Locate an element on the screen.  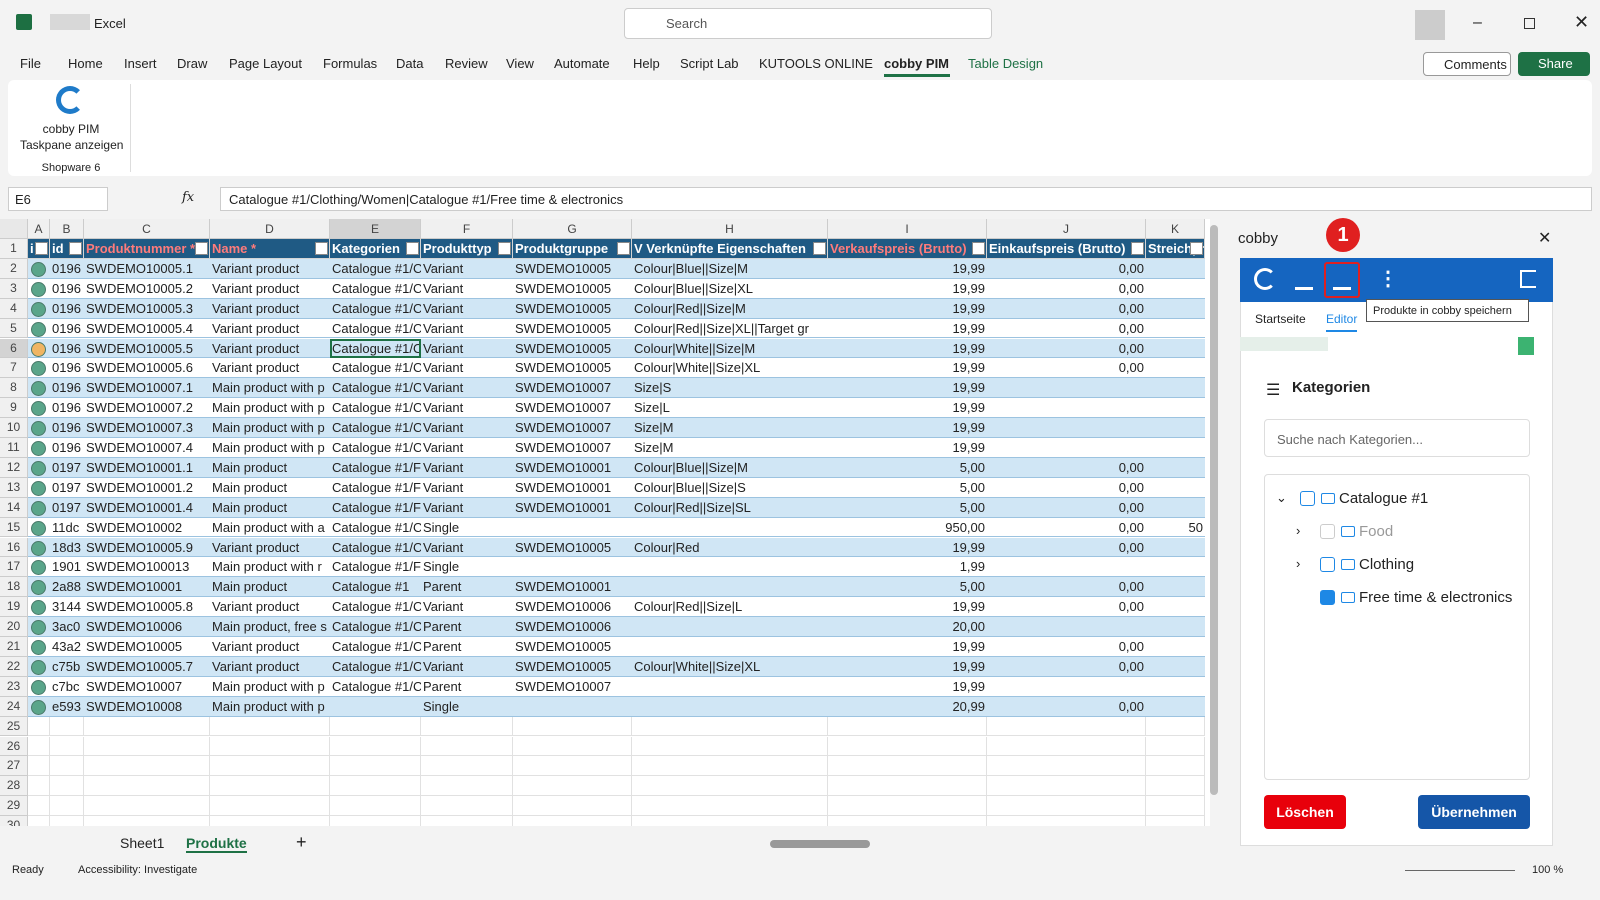
comments-btn: Comments is located at coordinates (1467, 64).